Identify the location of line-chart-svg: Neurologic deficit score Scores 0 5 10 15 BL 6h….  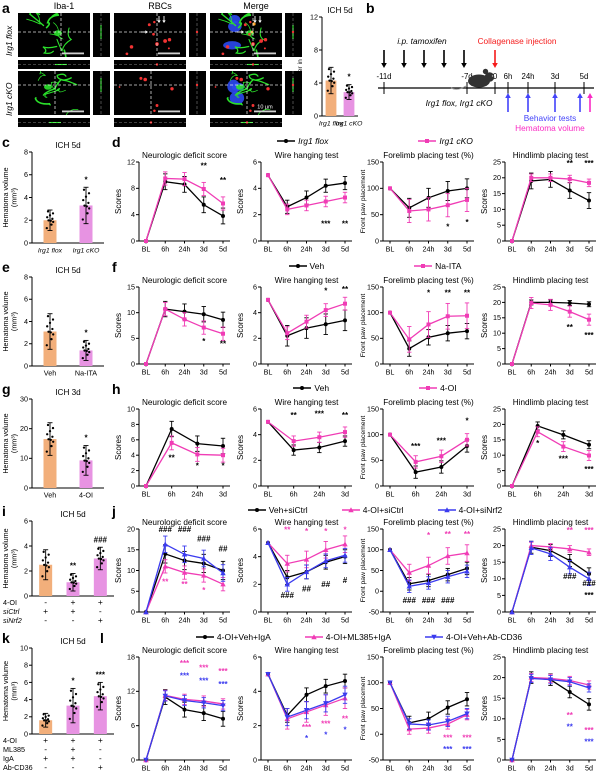
(172, 326).